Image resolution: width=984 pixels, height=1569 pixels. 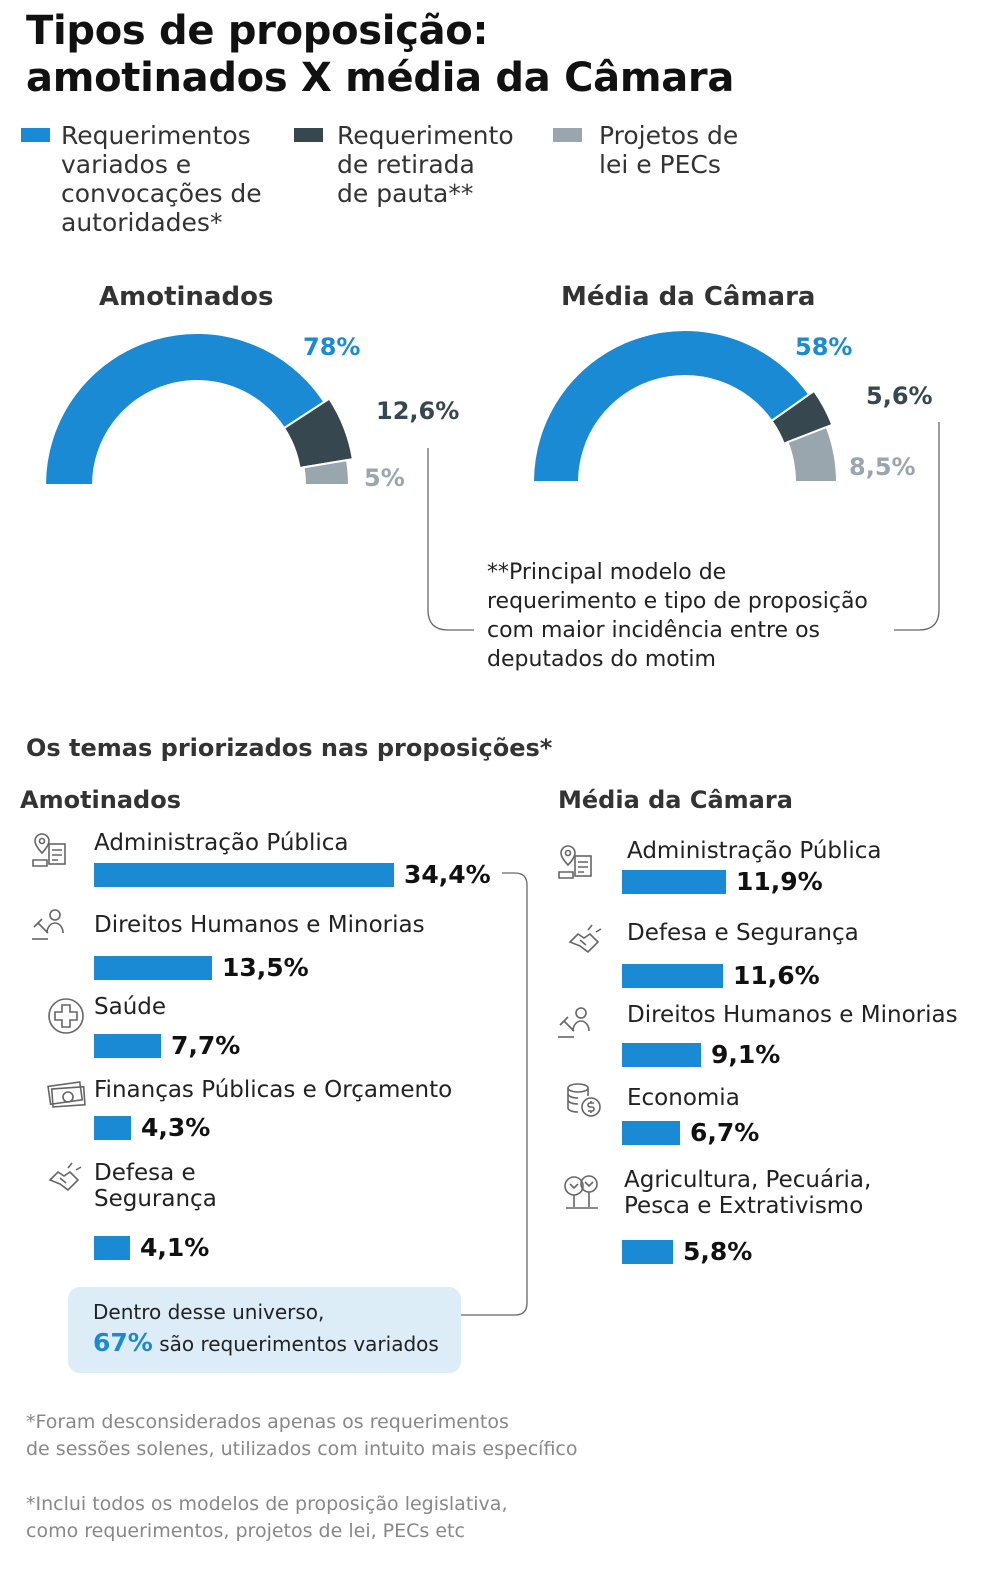 I want to click on legend-swatch-requerimentos, so click(x=35, y=135).